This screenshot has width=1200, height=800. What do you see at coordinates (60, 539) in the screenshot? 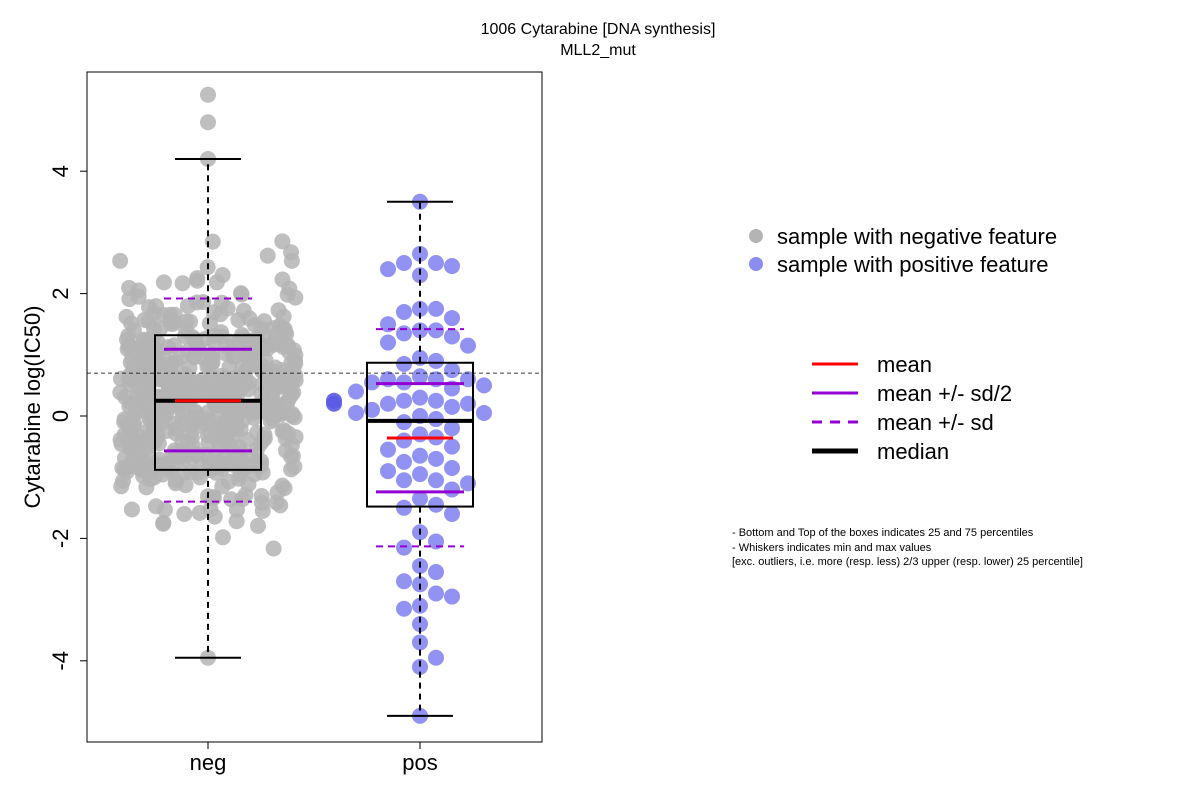
I see `y-tick-label: -2` at bounding box center [60, 539].